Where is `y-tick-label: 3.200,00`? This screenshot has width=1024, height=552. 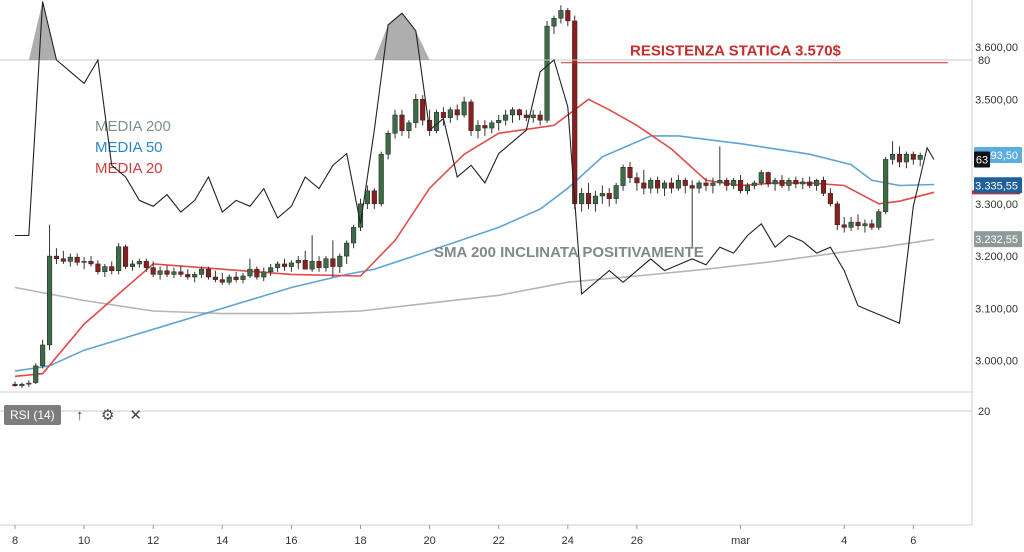
y-tick-label: 3.200,00 is located at coordinates (996, 257).